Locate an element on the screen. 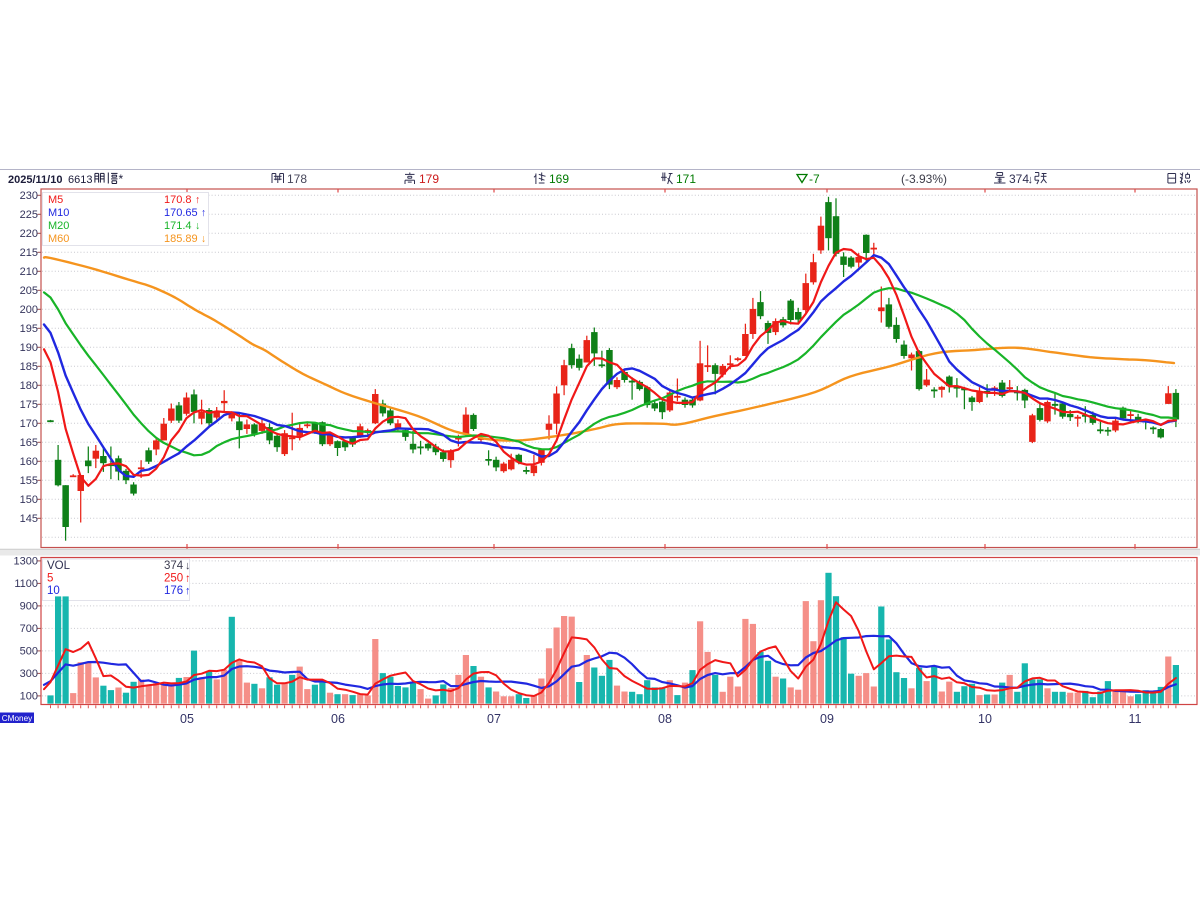 This screenshot has height=900, width=1200. svg-text: 220 is located at coordinates (29, 234).